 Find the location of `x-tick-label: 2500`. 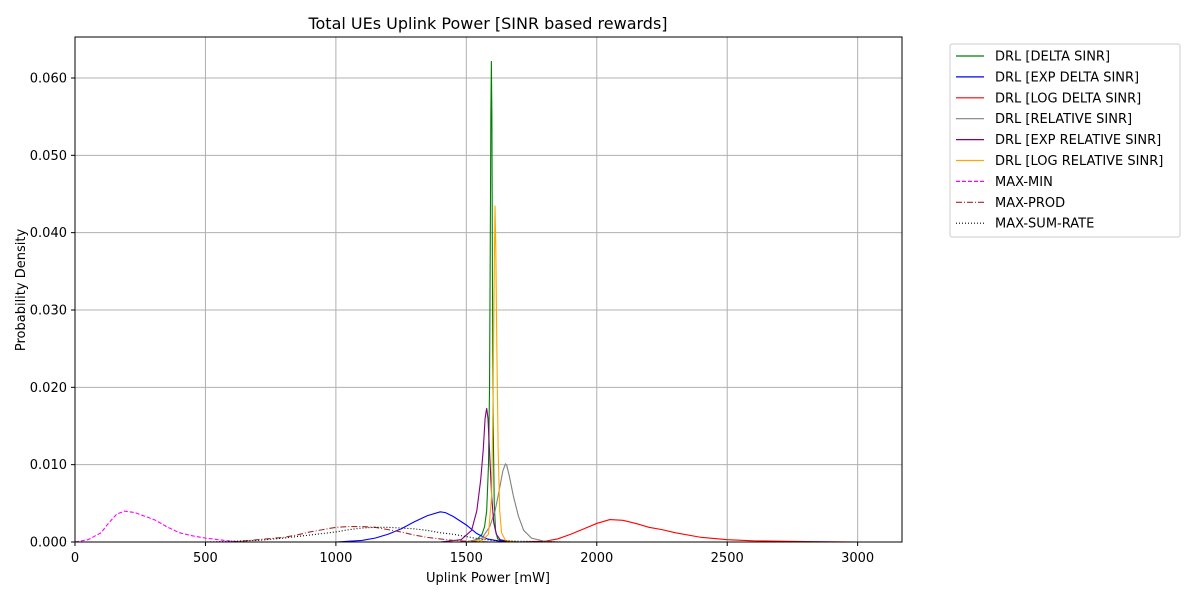

x-tick-label: 2500 is located at coordinates (727, 558).